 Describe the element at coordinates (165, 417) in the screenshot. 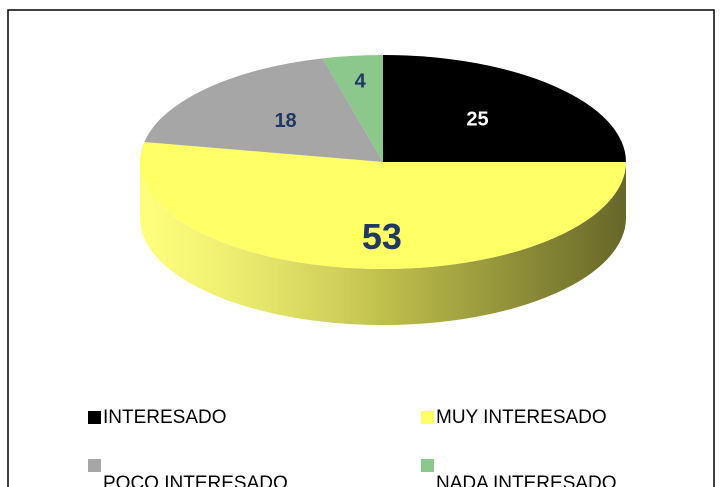

I see `legend-label: INTERESADO` at that location.